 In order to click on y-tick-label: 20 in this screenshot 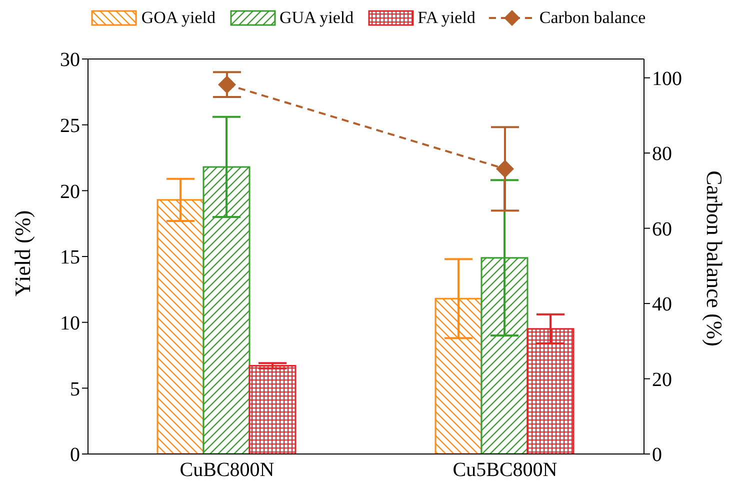, I will do `click(70, 191)`.